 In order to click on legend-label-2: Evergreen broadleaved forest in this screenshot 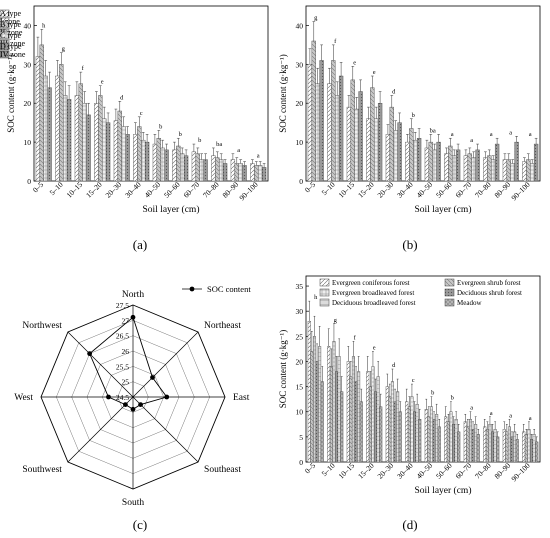, I will do `click(373, 293)`.